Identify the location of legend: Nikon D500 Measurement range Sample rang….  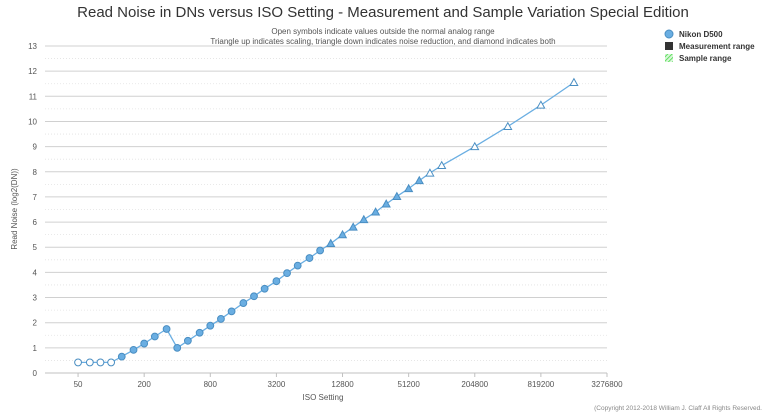
(709, 46).